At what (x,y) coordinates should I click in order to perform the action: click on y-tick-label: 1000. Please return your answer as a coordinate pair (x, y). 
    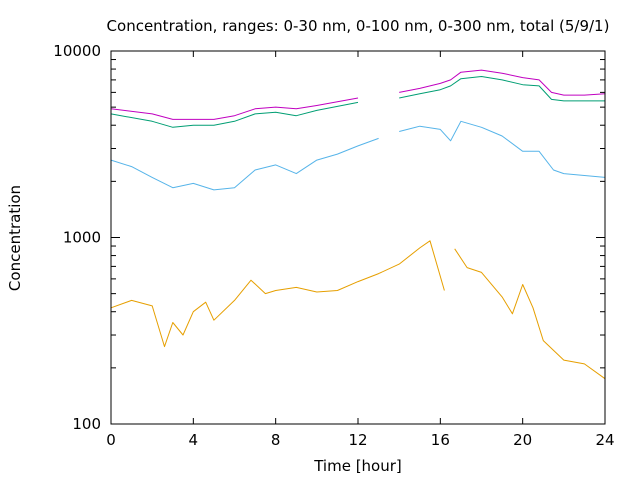
    Looking at the image, I should click on (82, 238).